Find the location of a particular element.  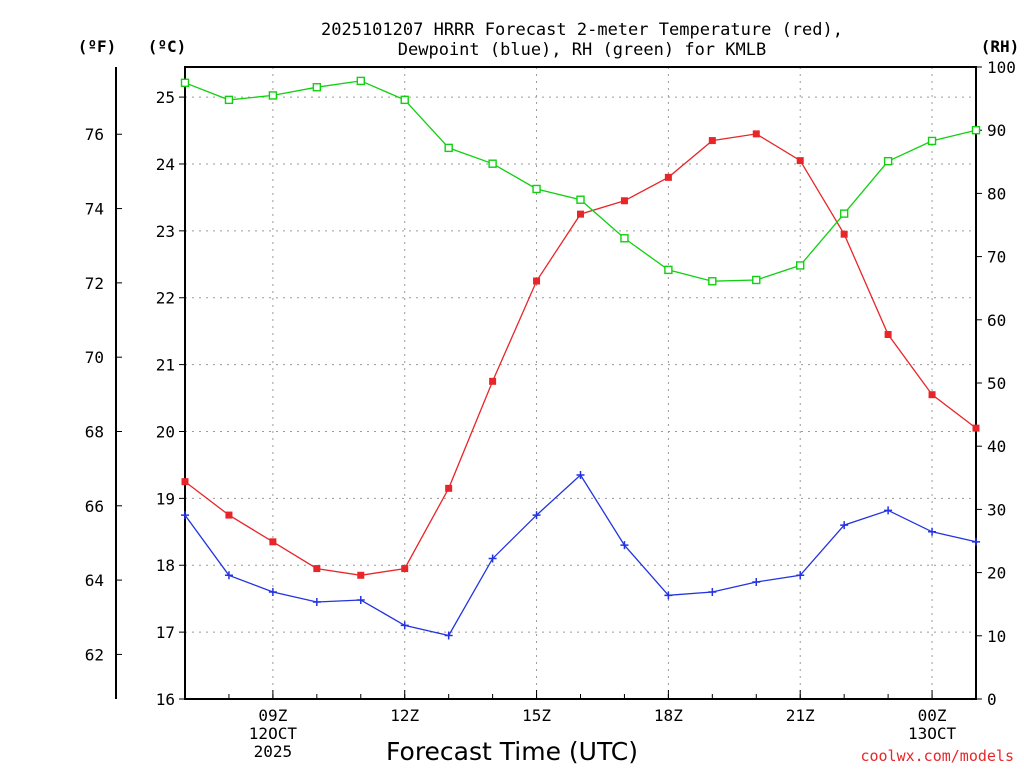

x-tick-label: 2025 is located at coordinates (273, 751).